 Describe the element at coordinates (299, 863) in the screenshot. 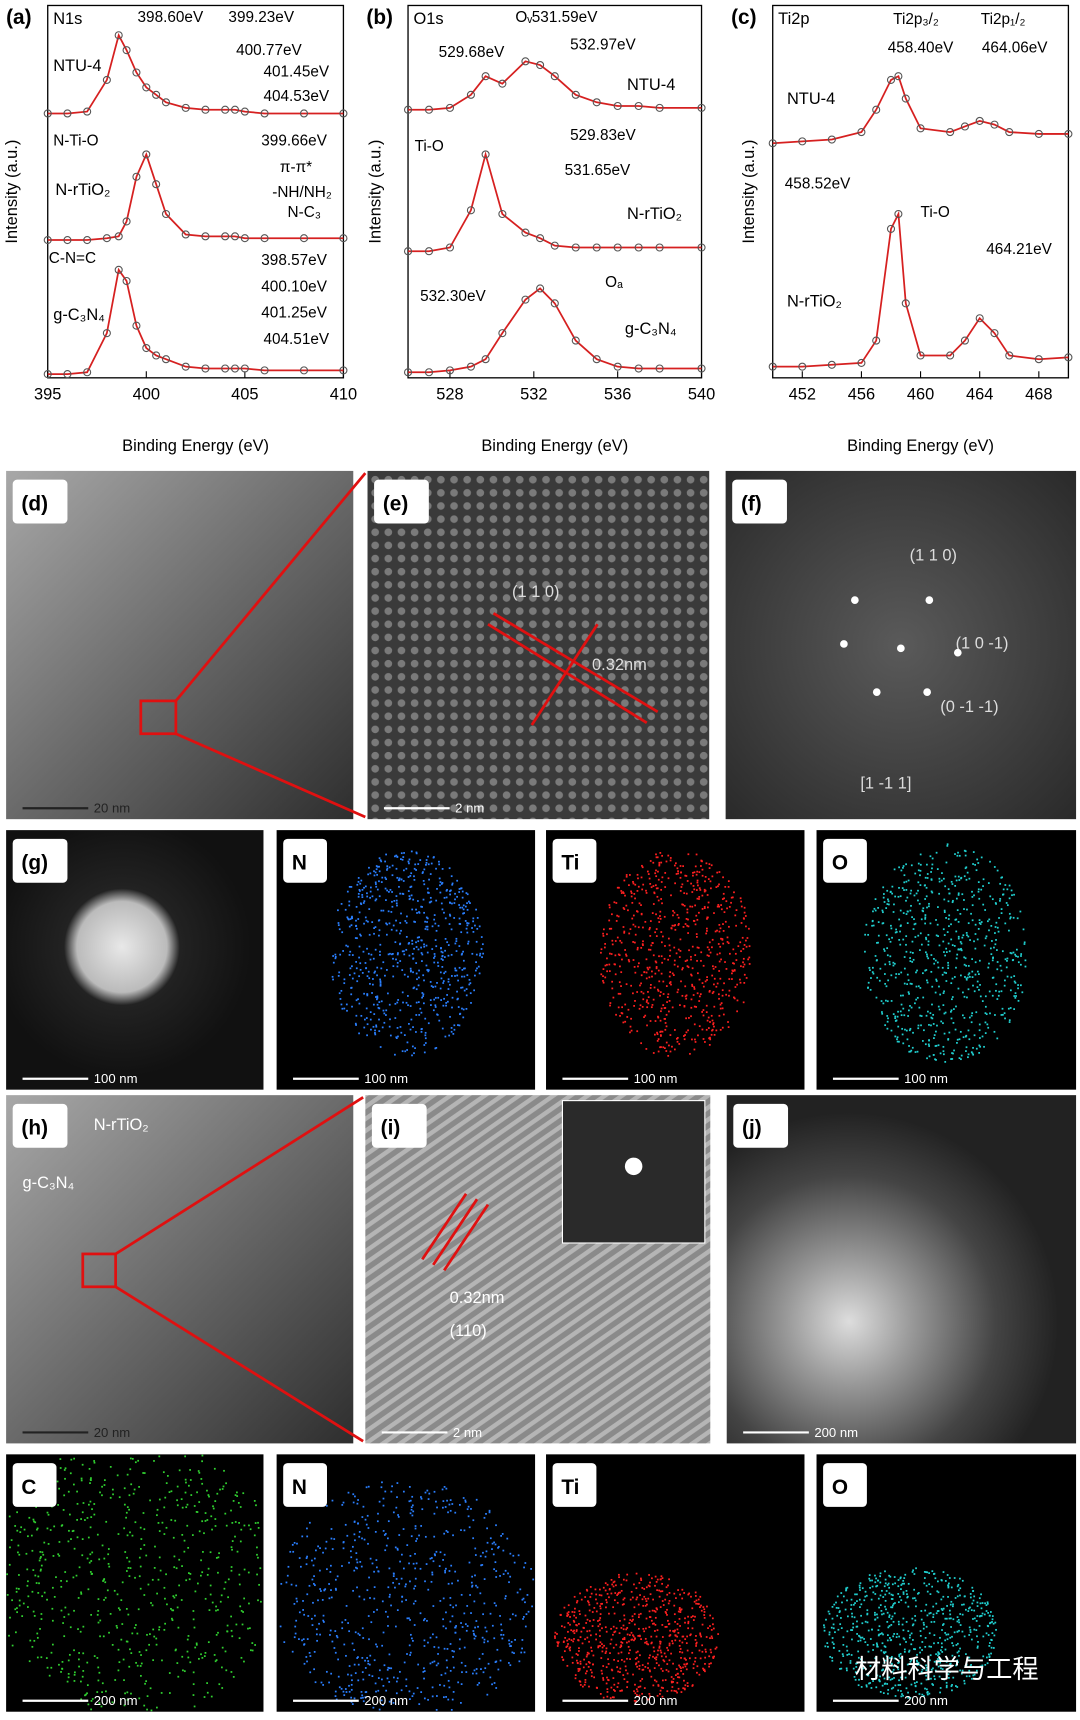

I see `panel-label: N` at that location.